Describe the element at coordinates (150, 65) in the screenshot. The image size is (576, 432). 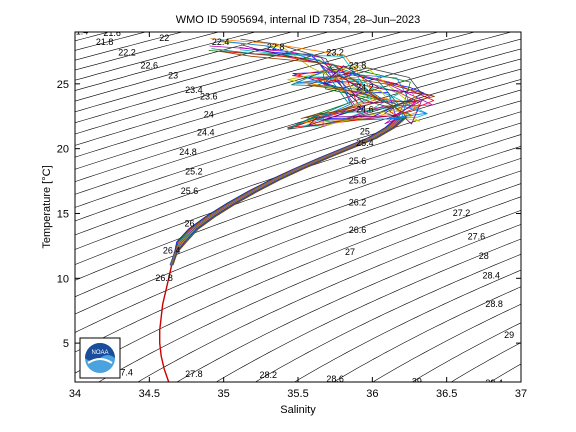
I see `density-contour-label: 22.6` at that location.